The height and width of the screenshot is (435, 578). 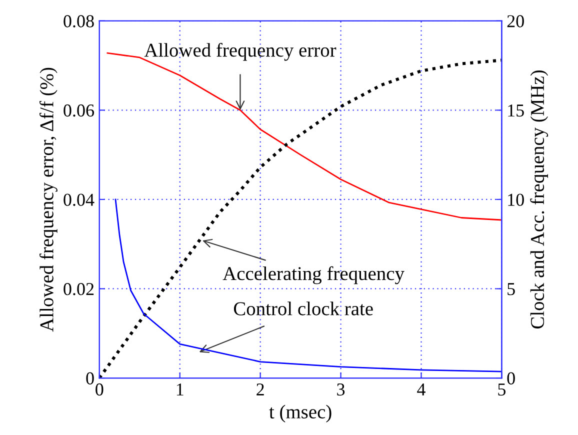 I want to click on y2-tick-label: 10, so click(x=516, y=200).